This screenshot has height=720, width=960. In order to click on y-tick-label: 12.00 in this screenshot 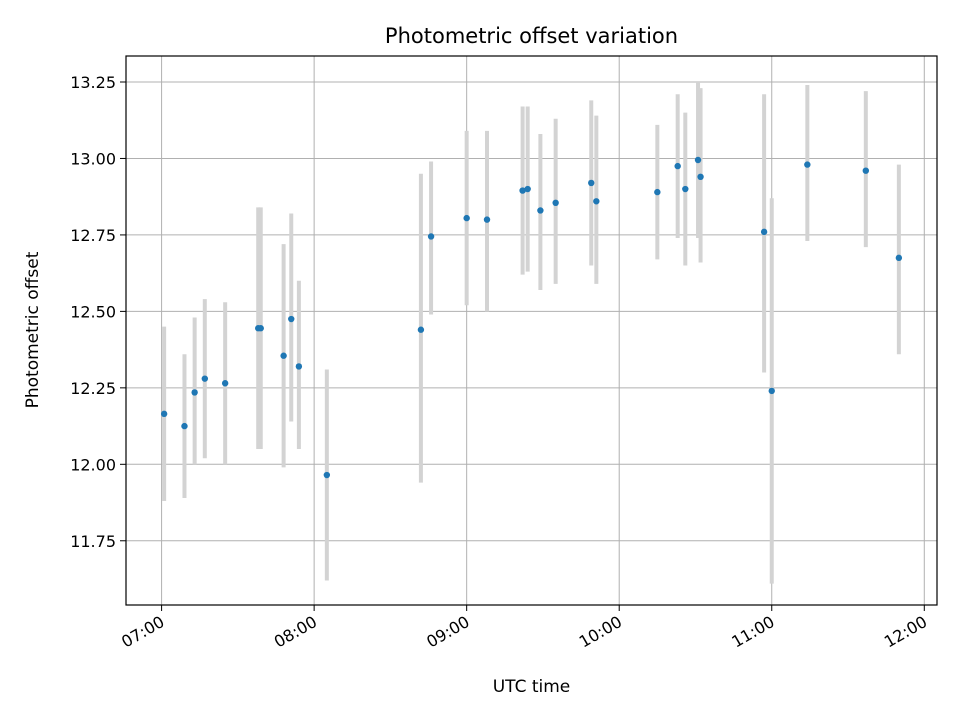, I will do `click(93, 464)`.